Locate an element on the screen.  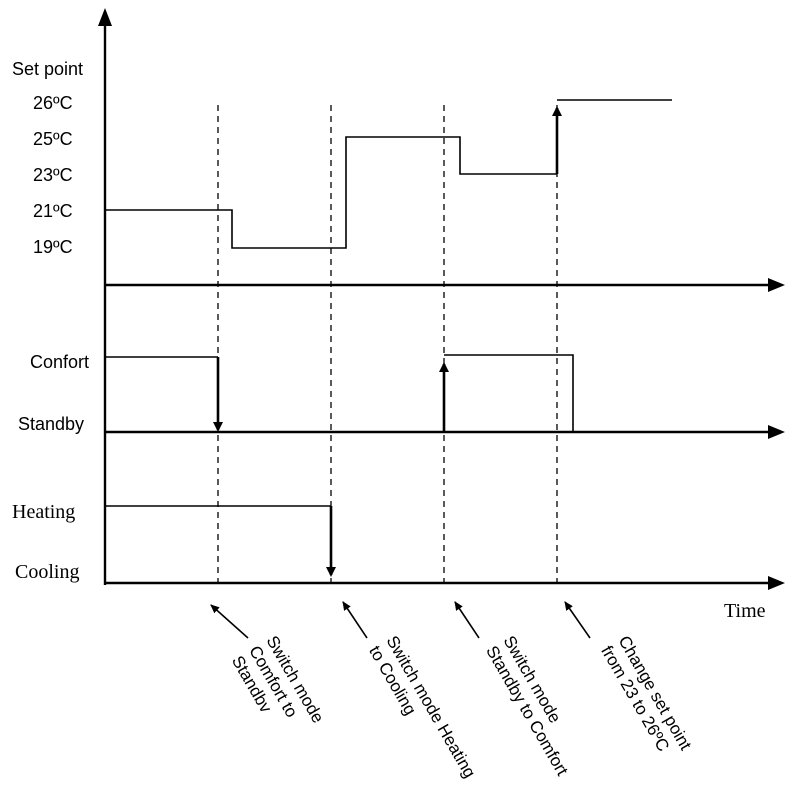
setpoint-level-21: 21ºC is located at coordinates (53, 211).